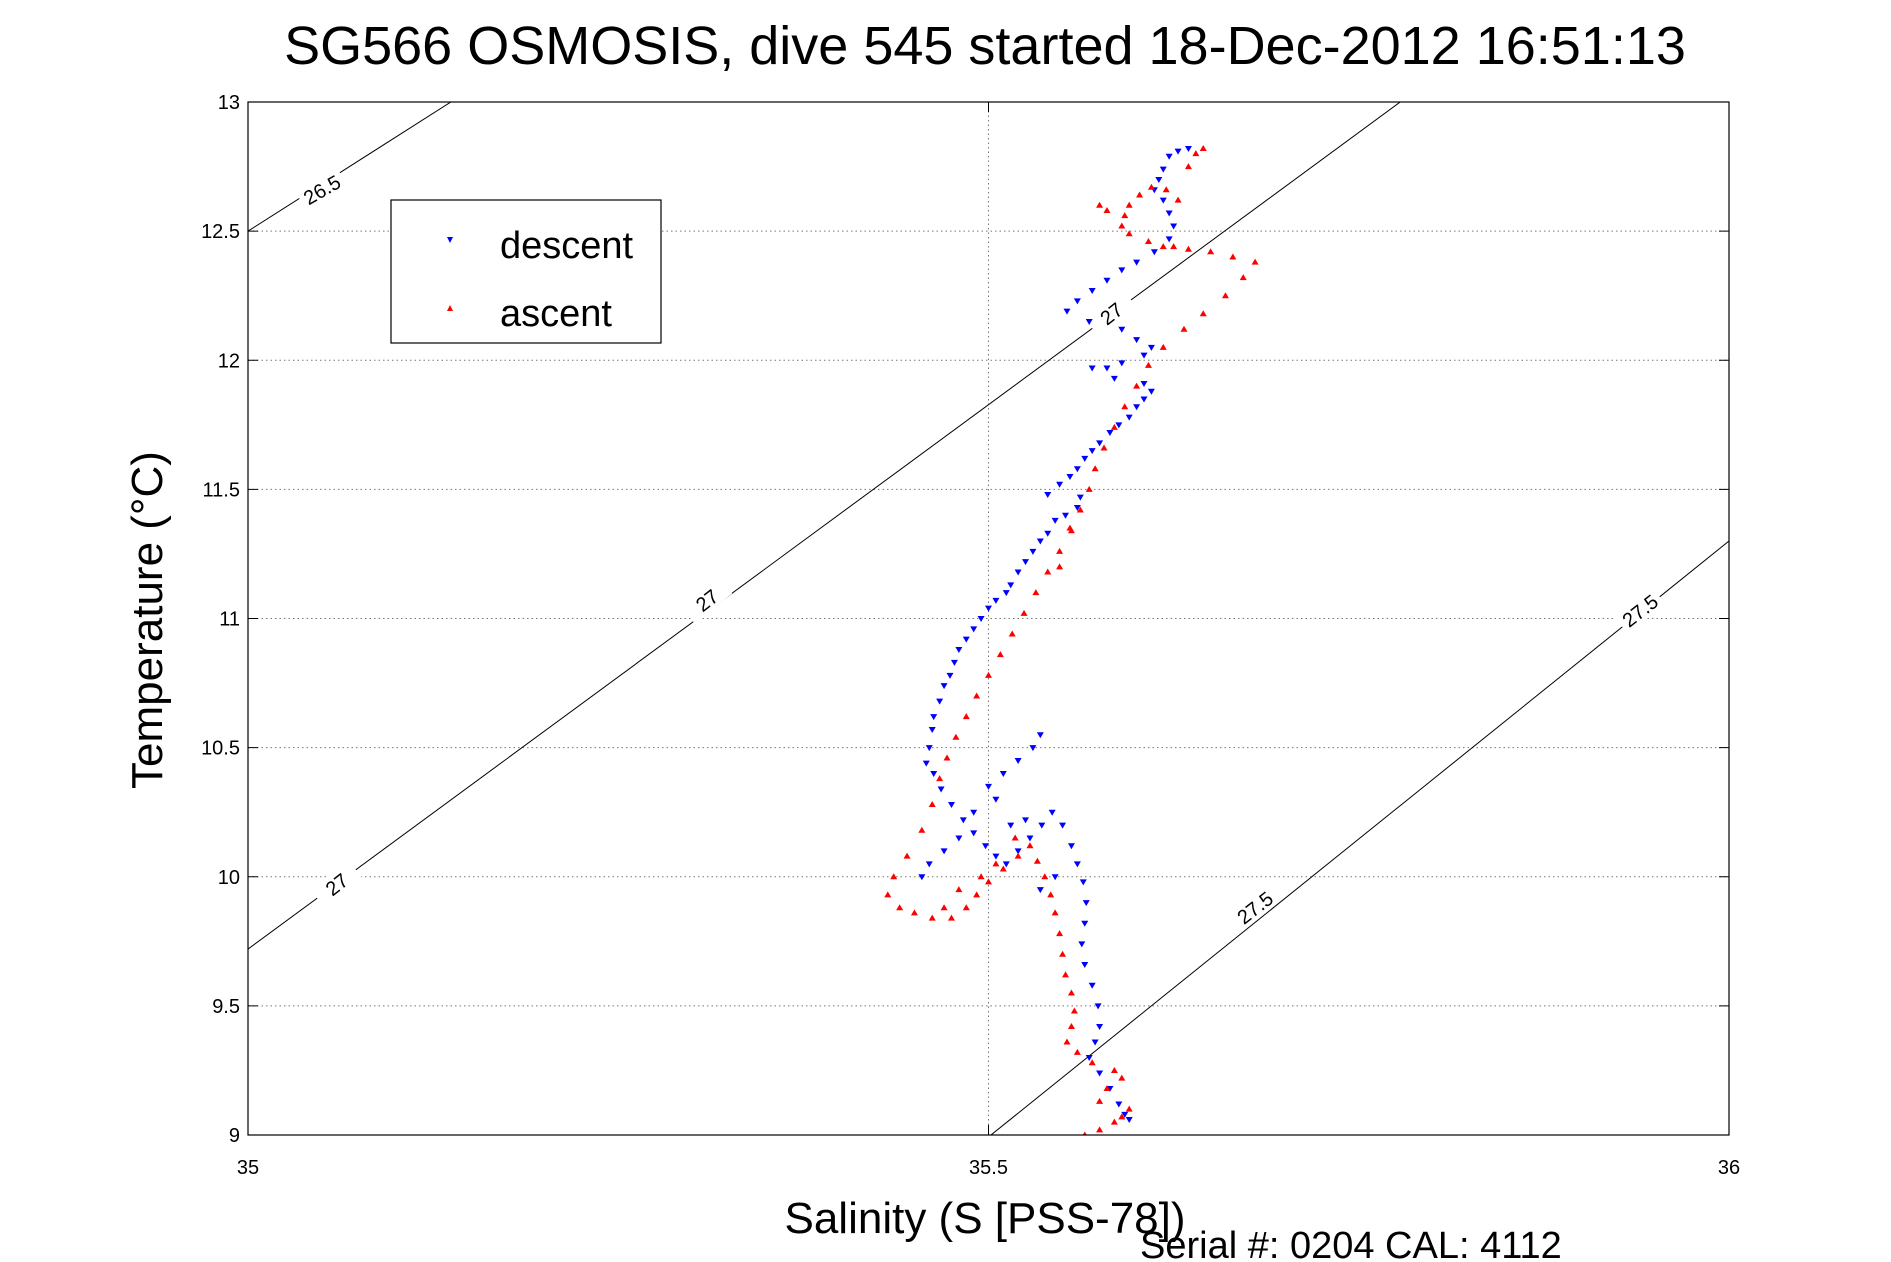 The image size is (1891, 1262). What do you see at coordinates (1351, 1243) in the screenshot?
I see `serial-cal-footer: Serial #: 0204 CAL: 4112` at bounding box center [1351, 1243].